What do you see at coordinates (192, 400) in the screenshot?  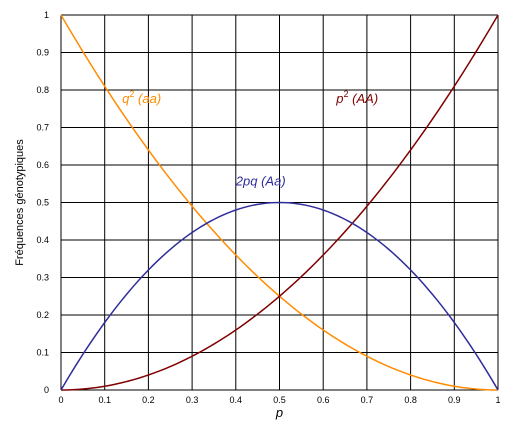 I see `x-tick-label: 0.3` at bounding box center [192, 400].